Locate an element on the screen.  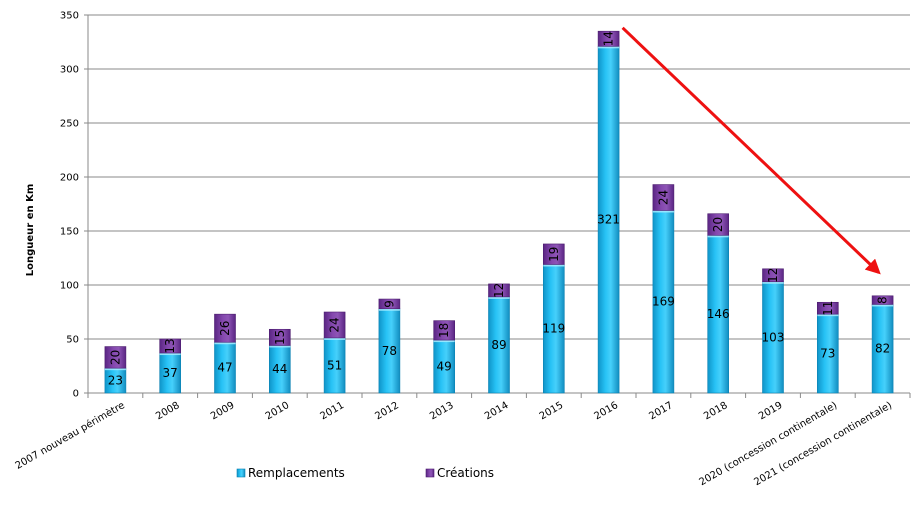
x-tick-label: 2008 is located at coordinates (168, 411).